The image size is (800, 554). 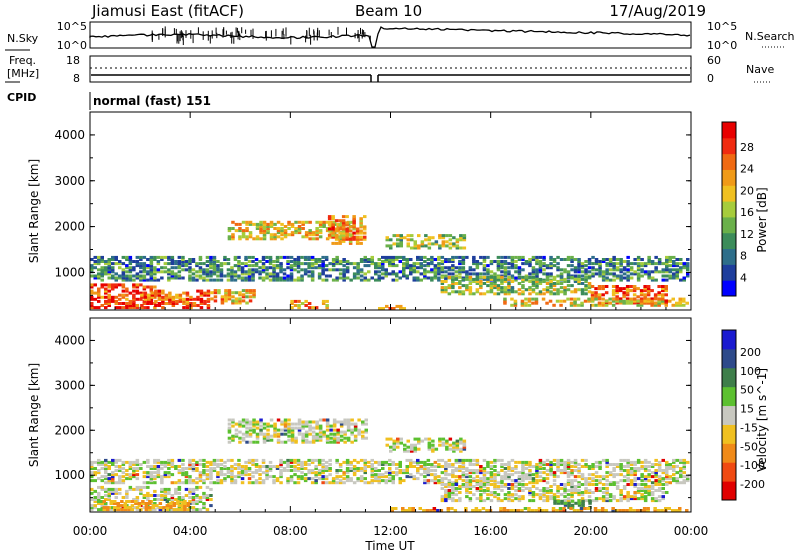 What do you see at coordinates (747, 409) in the screenshot?
I see `colorbar-tick-label: 15` at bounding box center [747, 409].